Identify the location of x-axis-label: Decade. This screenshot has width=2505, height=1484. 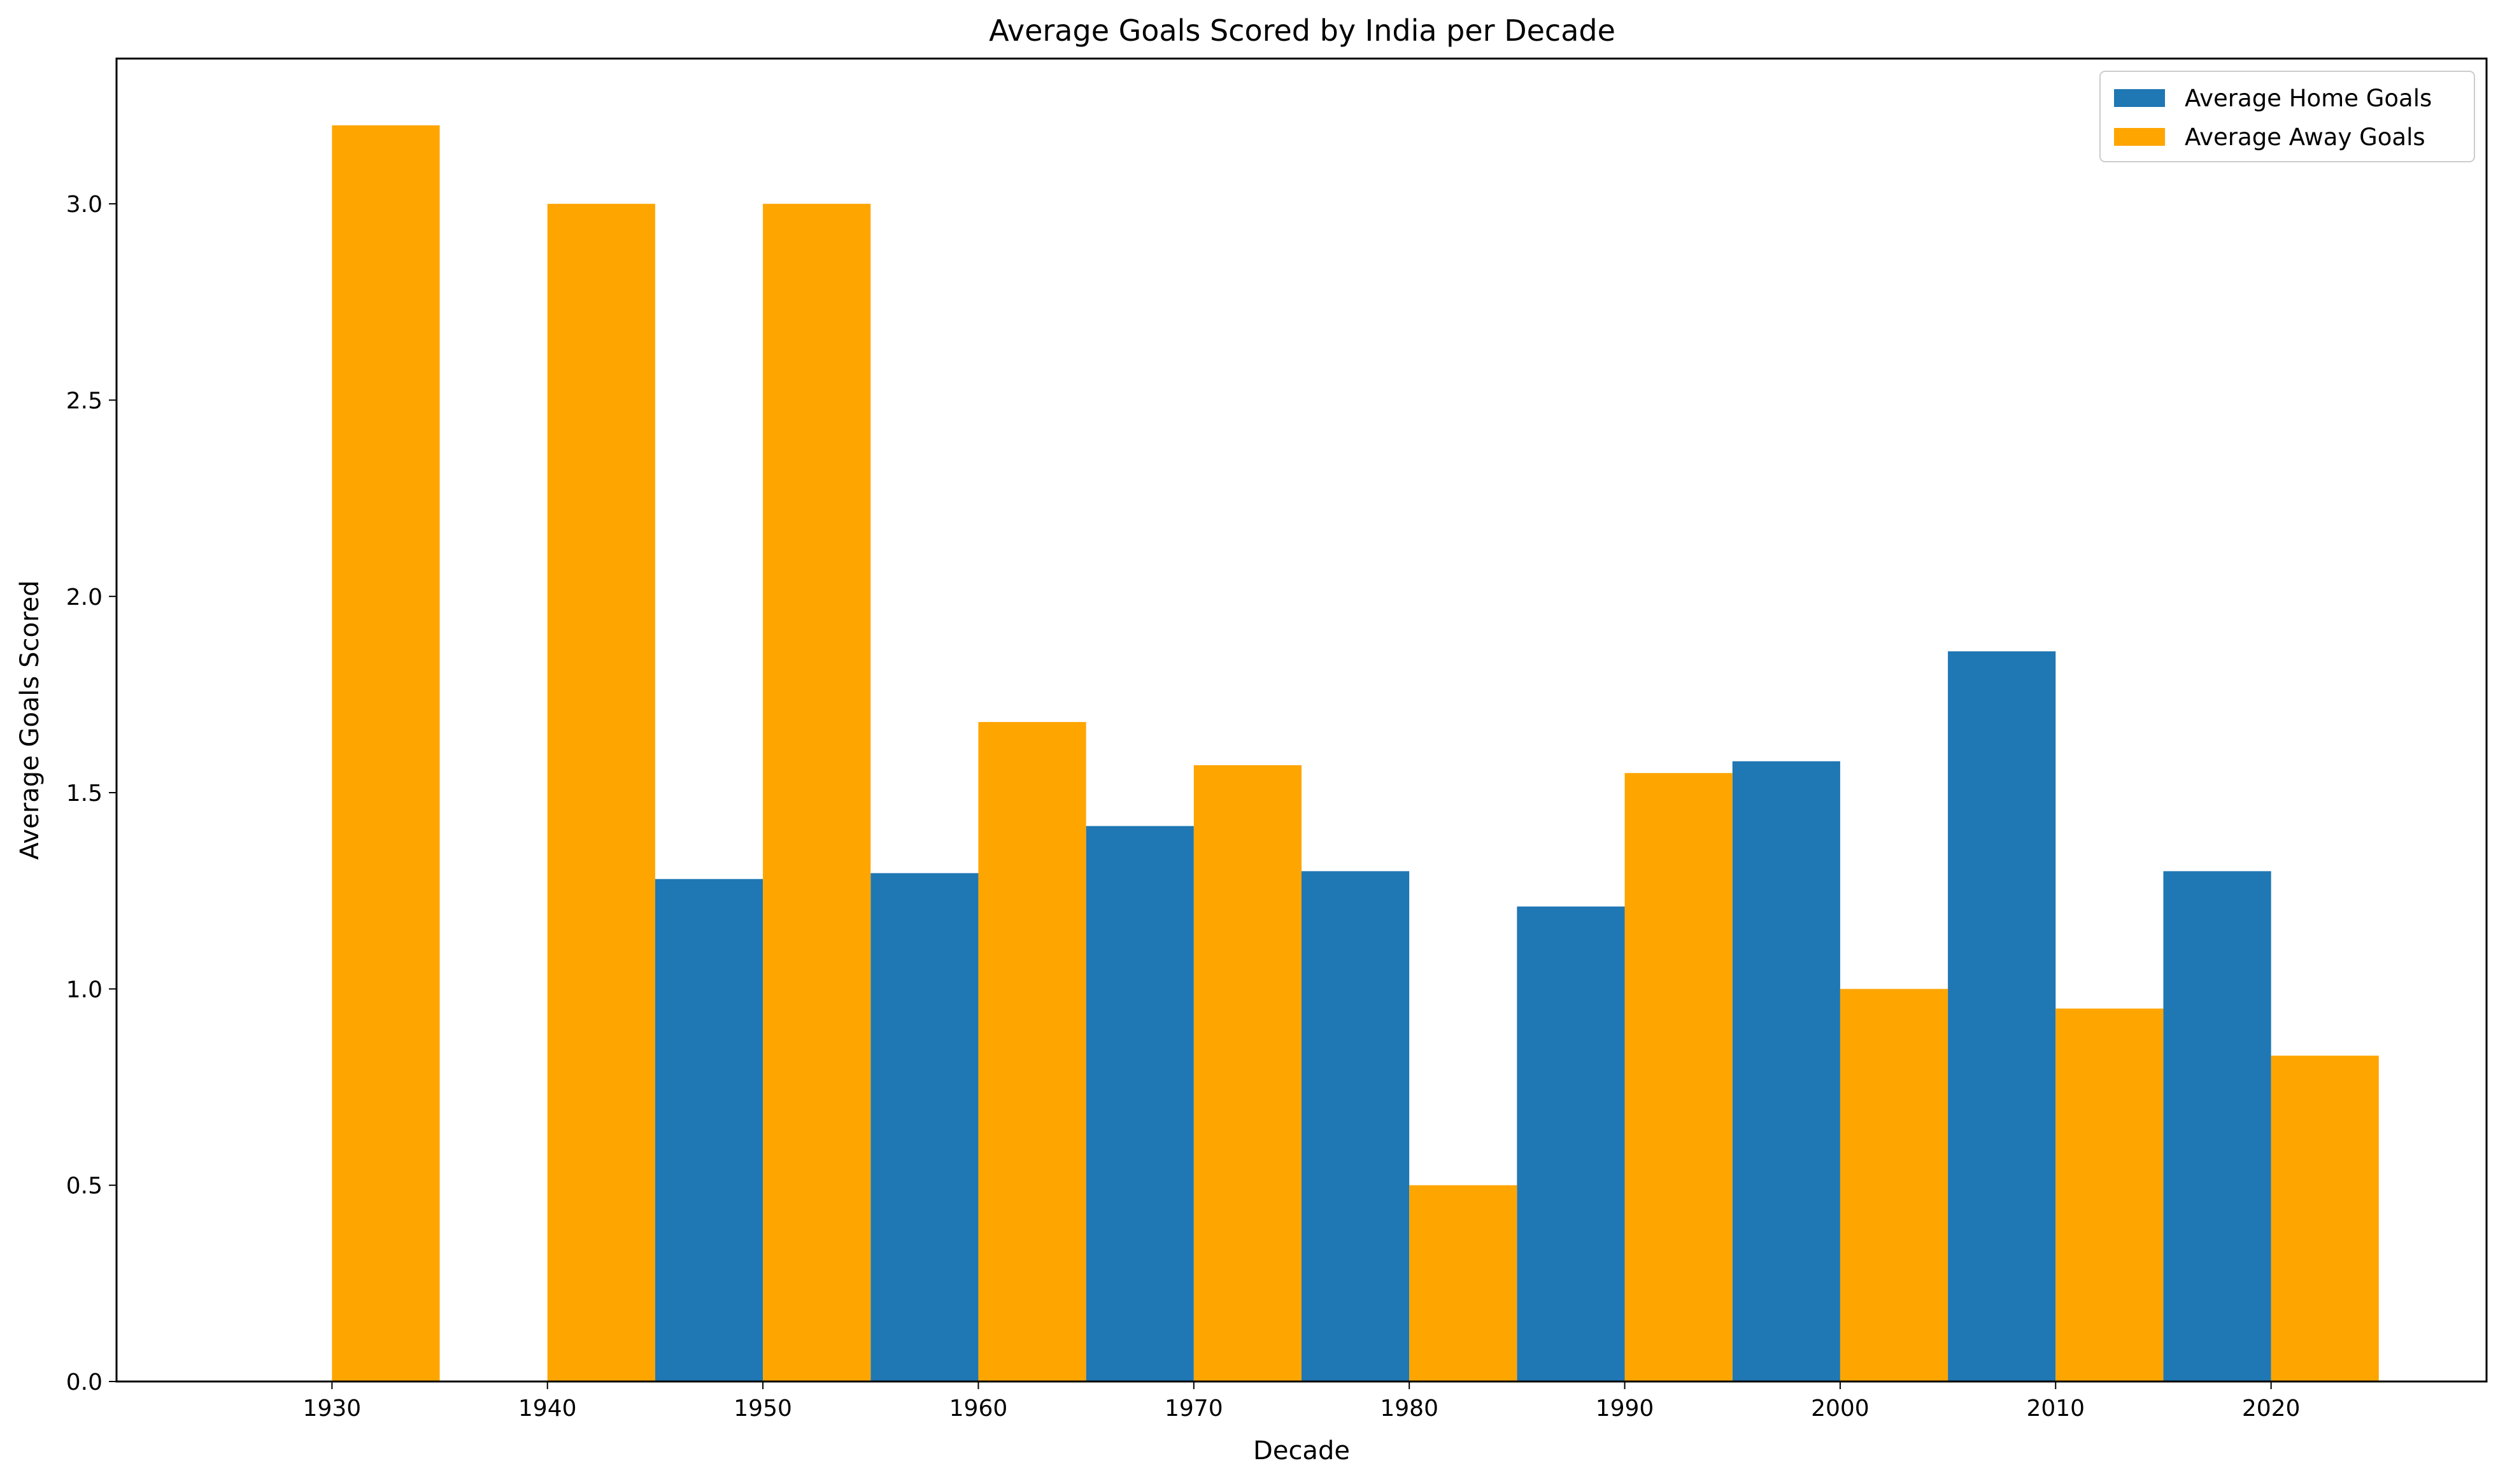
(1301, 1451).